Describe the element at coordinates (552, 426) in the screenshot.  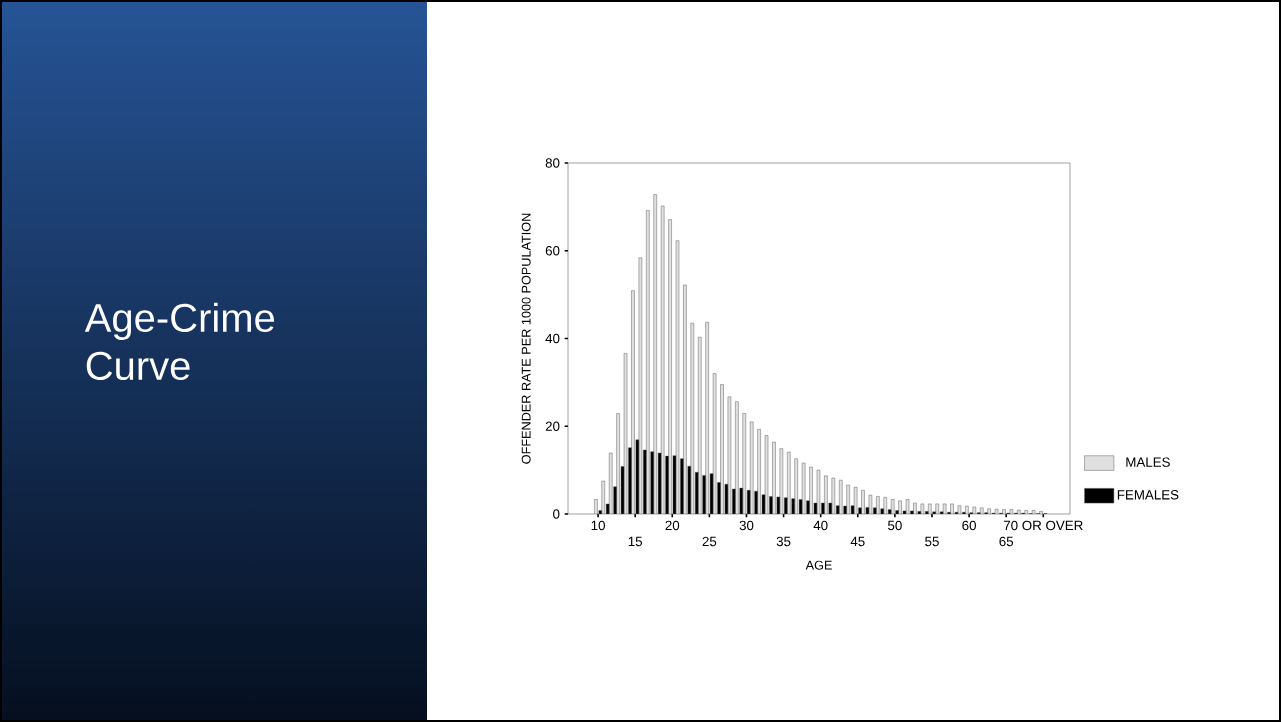
I see `y-tick-label: 20` at that location.